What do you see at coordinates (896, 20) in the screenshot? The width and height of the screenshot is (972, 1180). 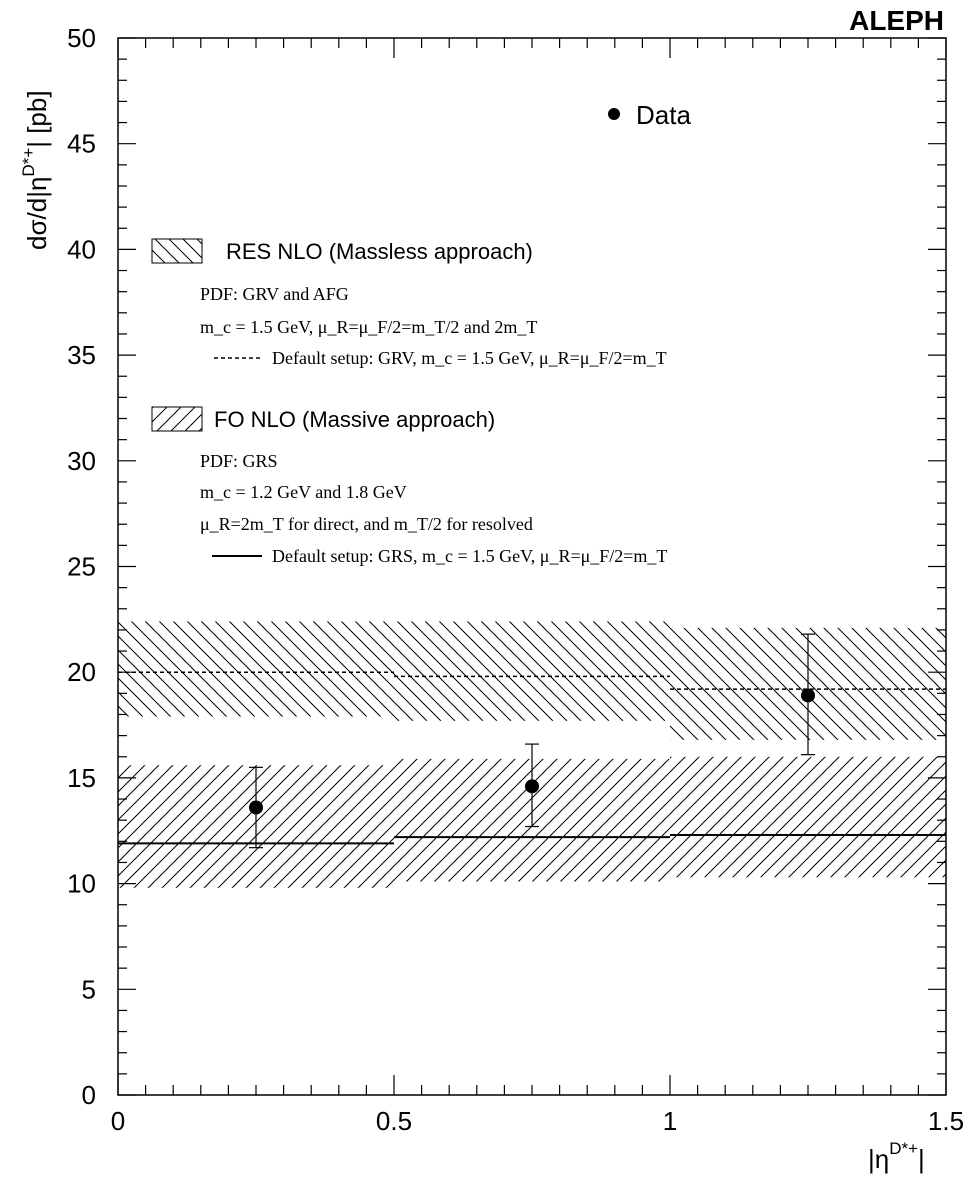 I see `experiment-label: ALEPH` at bounding box center [896, 20].